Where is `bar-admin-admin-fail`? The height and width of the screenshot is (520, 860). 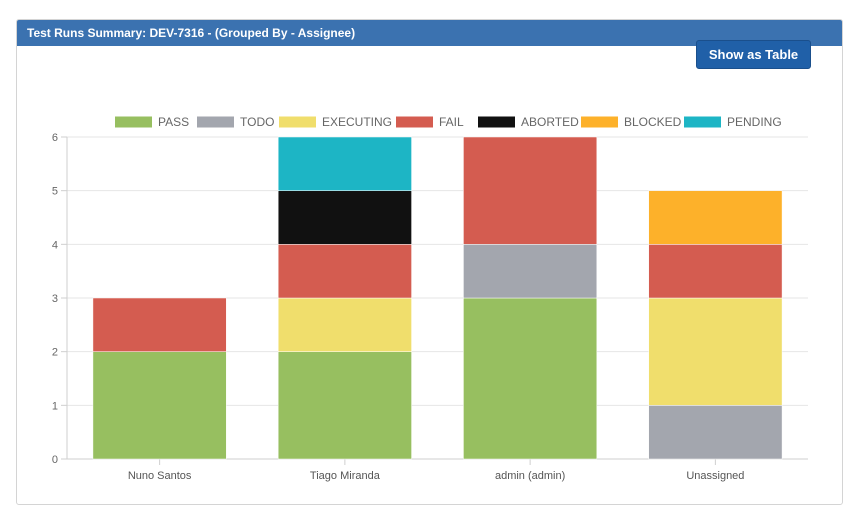
bar-admin-admin-fail is located at coordinates (530, 190).